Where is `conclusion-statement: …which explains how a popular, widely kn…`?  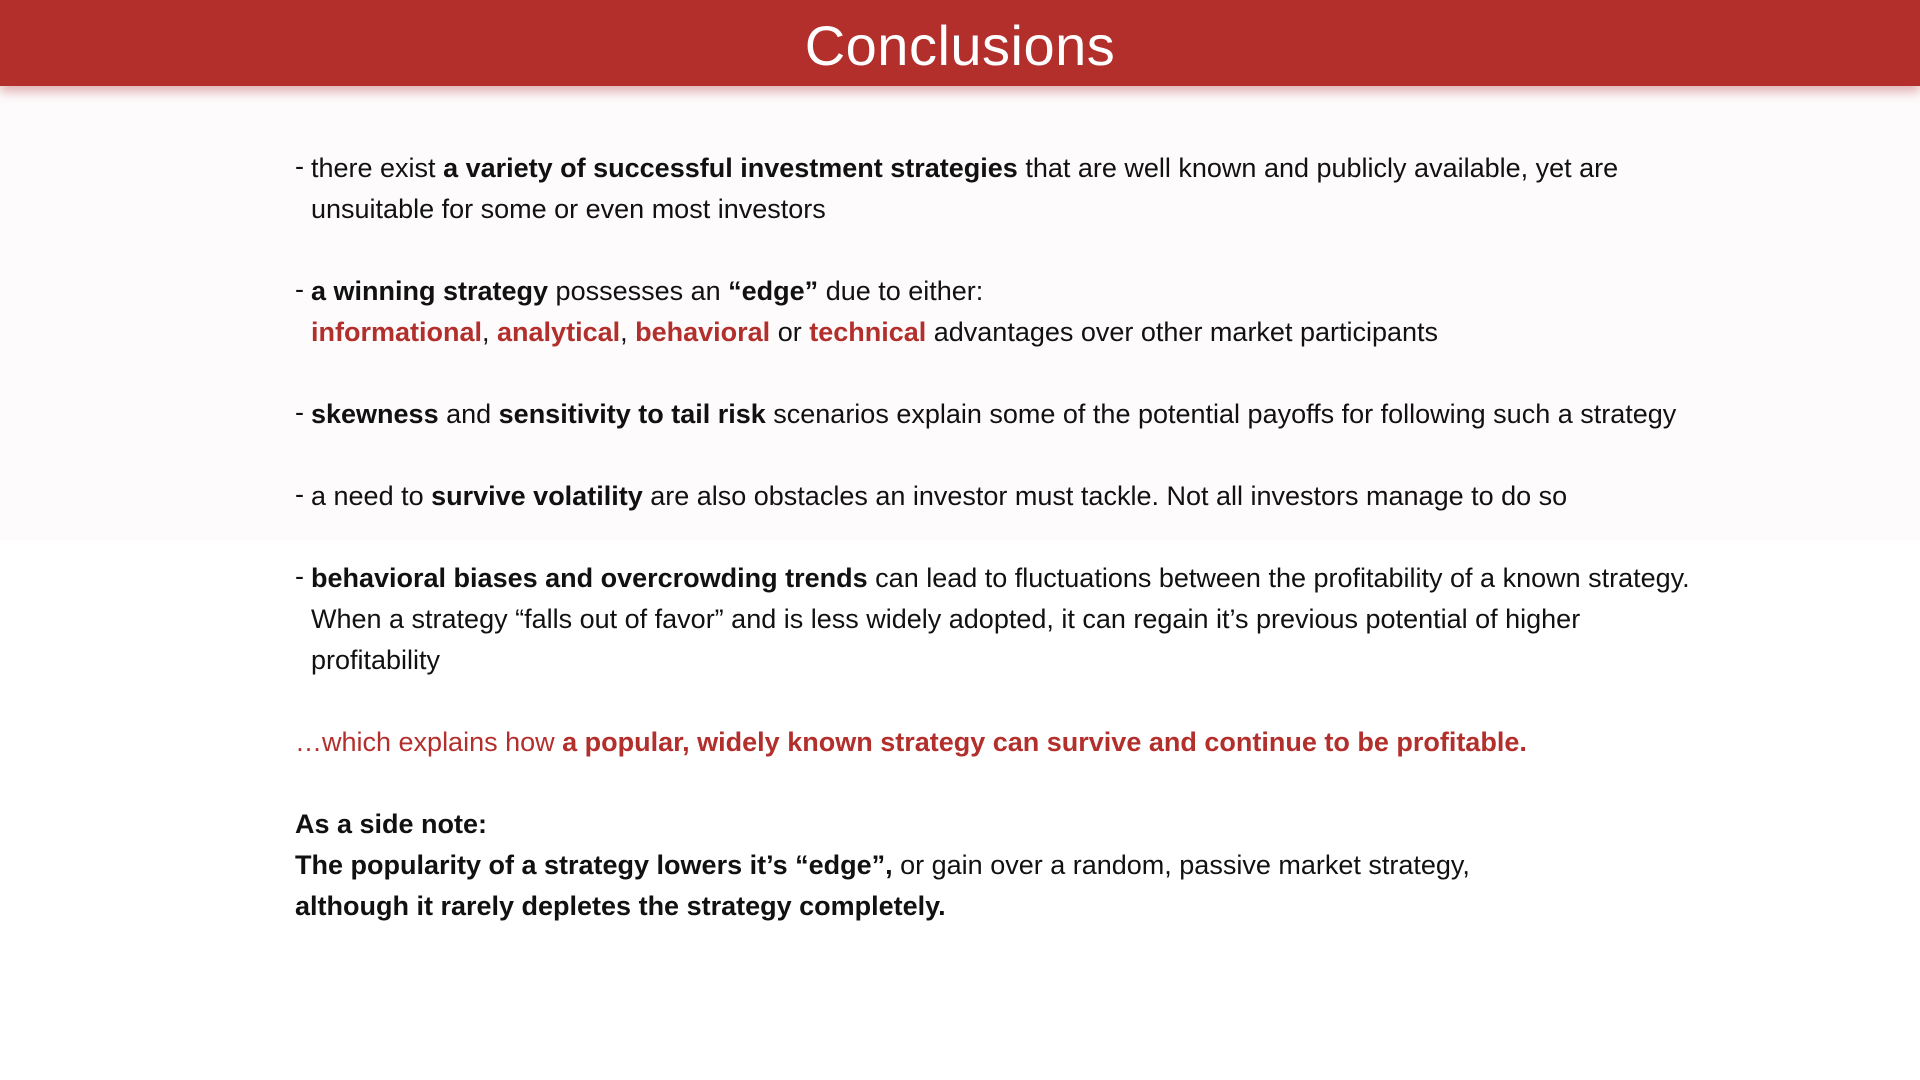 conclusion-statement: …which explains how a popular, widely kn… is located at coordinates (995, 742).